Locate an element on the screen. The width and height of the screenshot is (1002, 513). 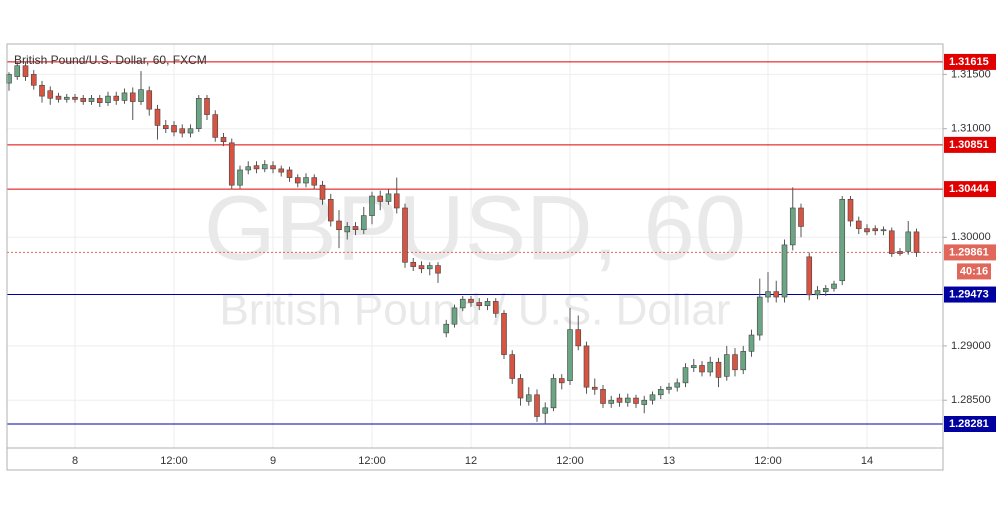
x-tick-label: 13 is located at coordinates (669, 461).